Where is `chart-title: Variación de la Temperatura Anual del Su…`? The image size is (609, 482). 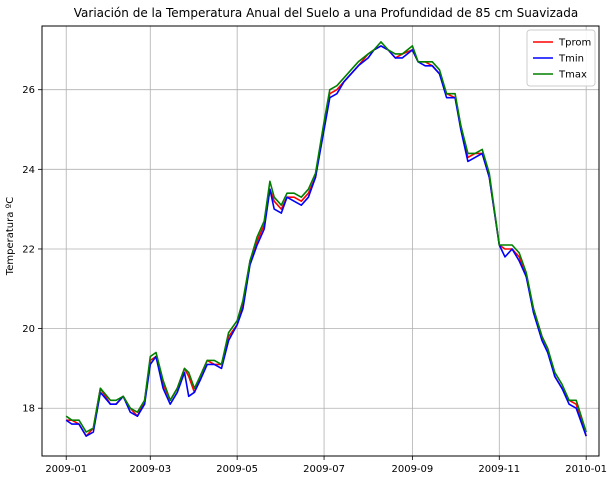
chart-title: Variación de la Temperatura Anual del Su… is located at coordinates (326, 13).